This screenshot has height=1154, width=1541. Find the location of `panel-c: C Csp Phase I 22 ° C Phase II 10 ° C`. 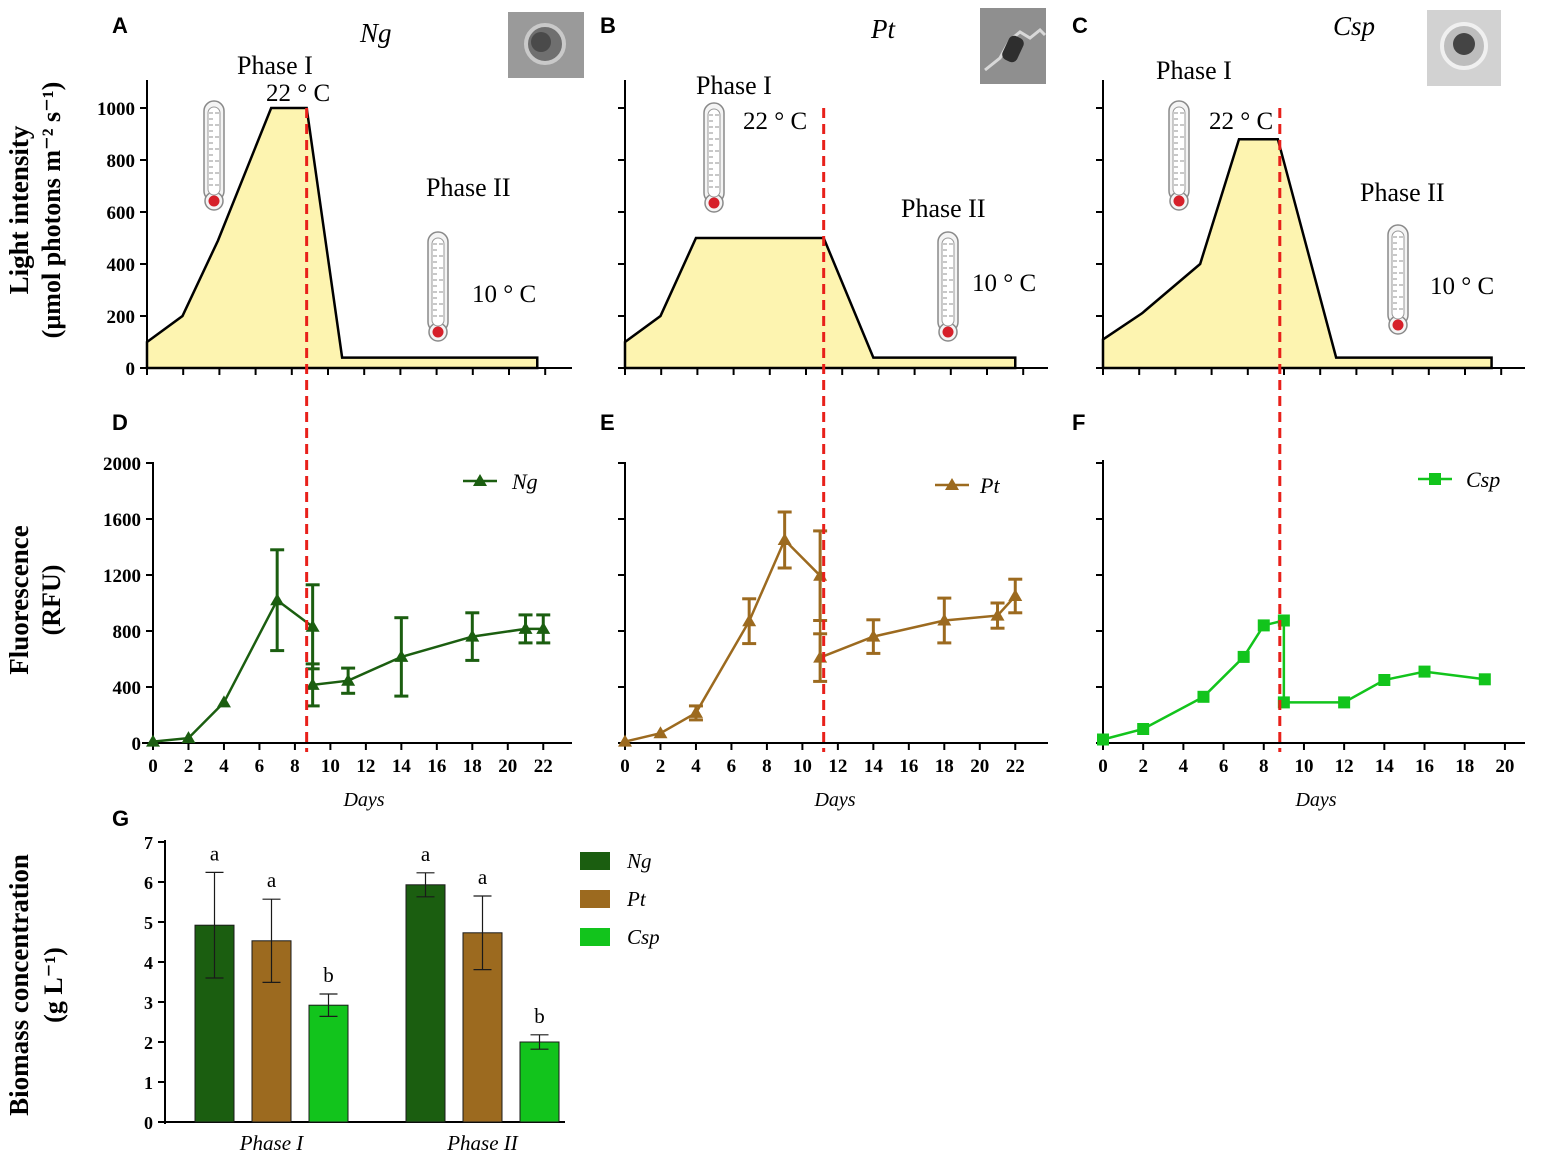

panel-c: C Csp Phase I 22 ° C Phase II 10 ° C is located at coordinates (1298, 192).